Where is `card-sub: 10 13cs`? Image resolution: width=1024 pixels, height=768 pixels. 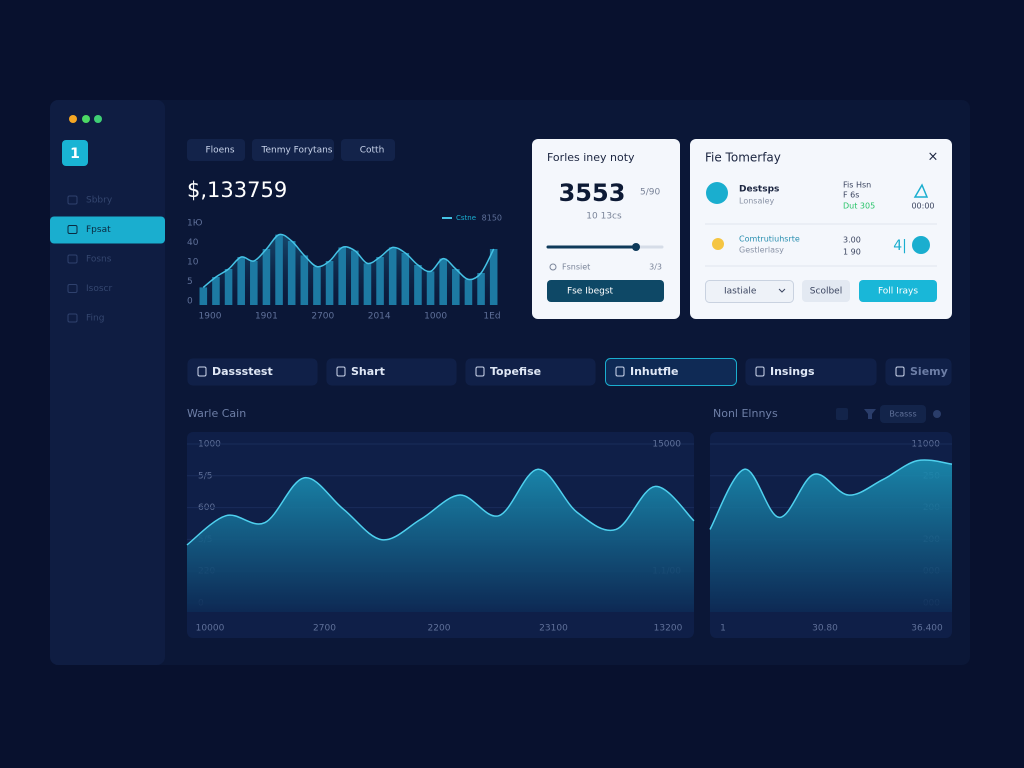 card-sub: 10 13cs is located at coordinates (604, 217).